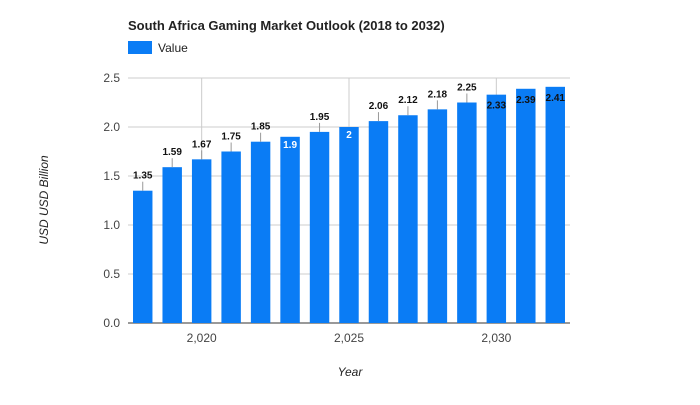 The height and width of the screenshot is (405, 700). What do you see at coordinates (408, 100) in the screenshot?
I see `data-label: 2.12` at bounding box center [408, 100].